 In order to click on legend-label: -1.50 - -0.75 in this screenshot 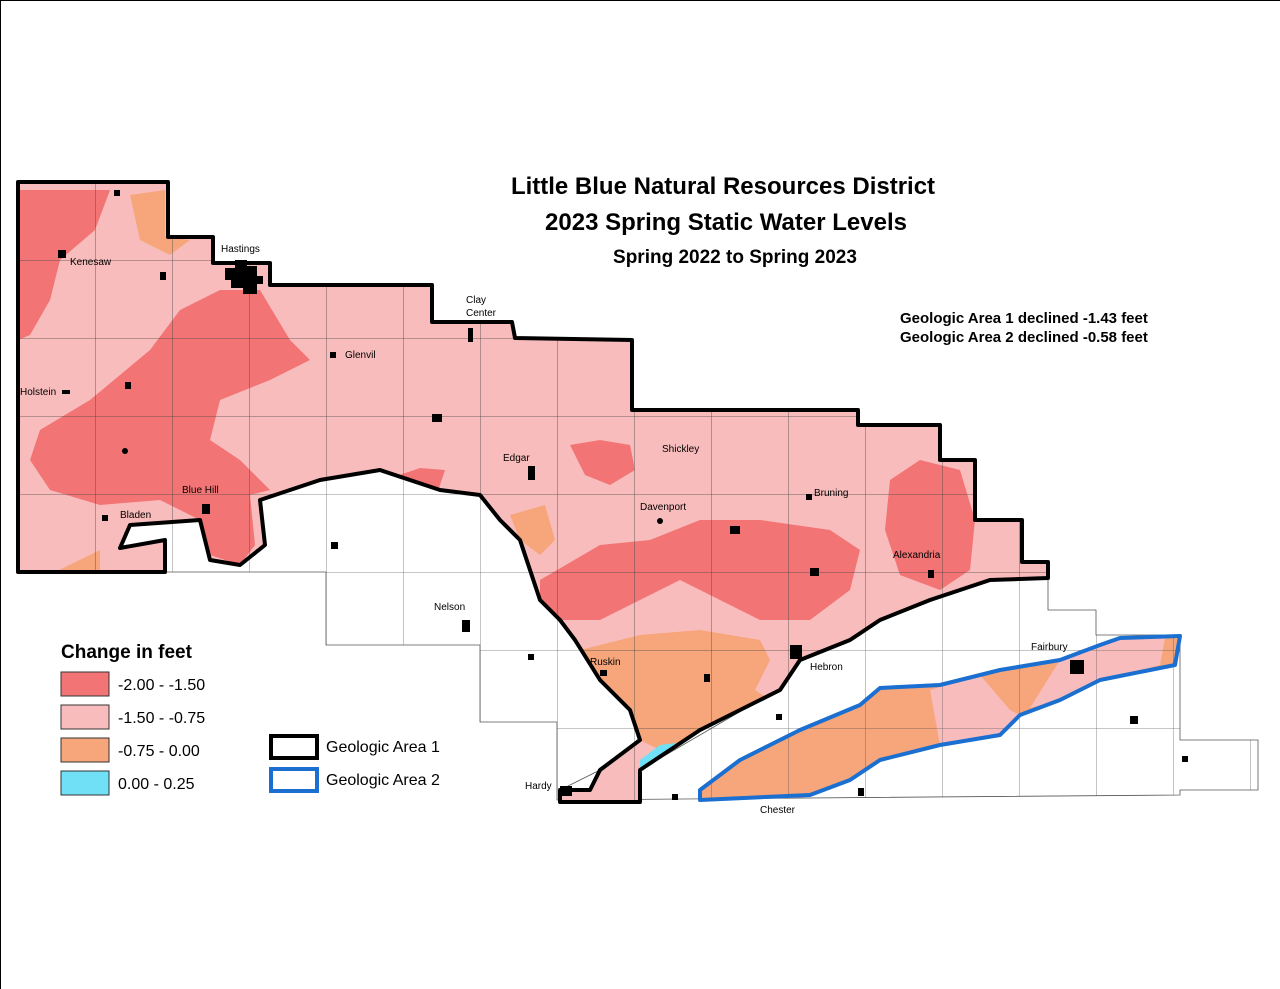, I will do `click(161, 718)`.